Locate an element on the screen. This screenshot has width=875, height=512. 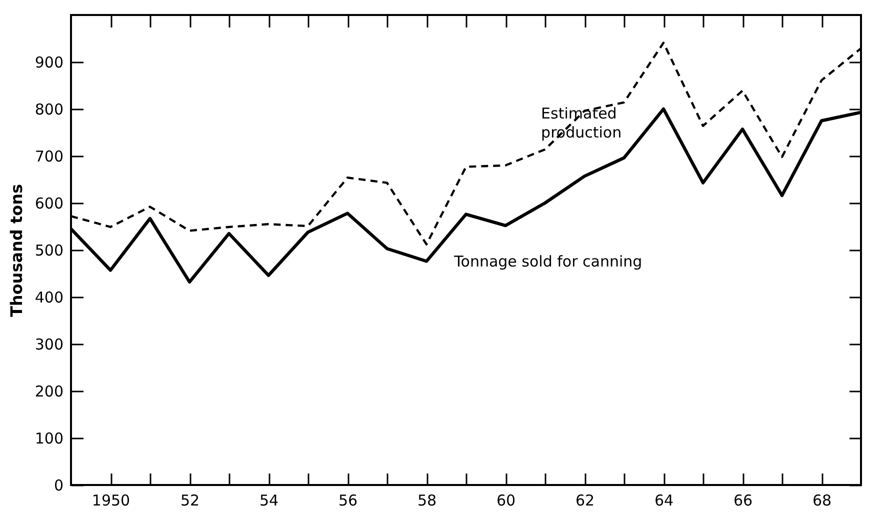
y-tick-label: 600 is located at coordinates (49, 203).